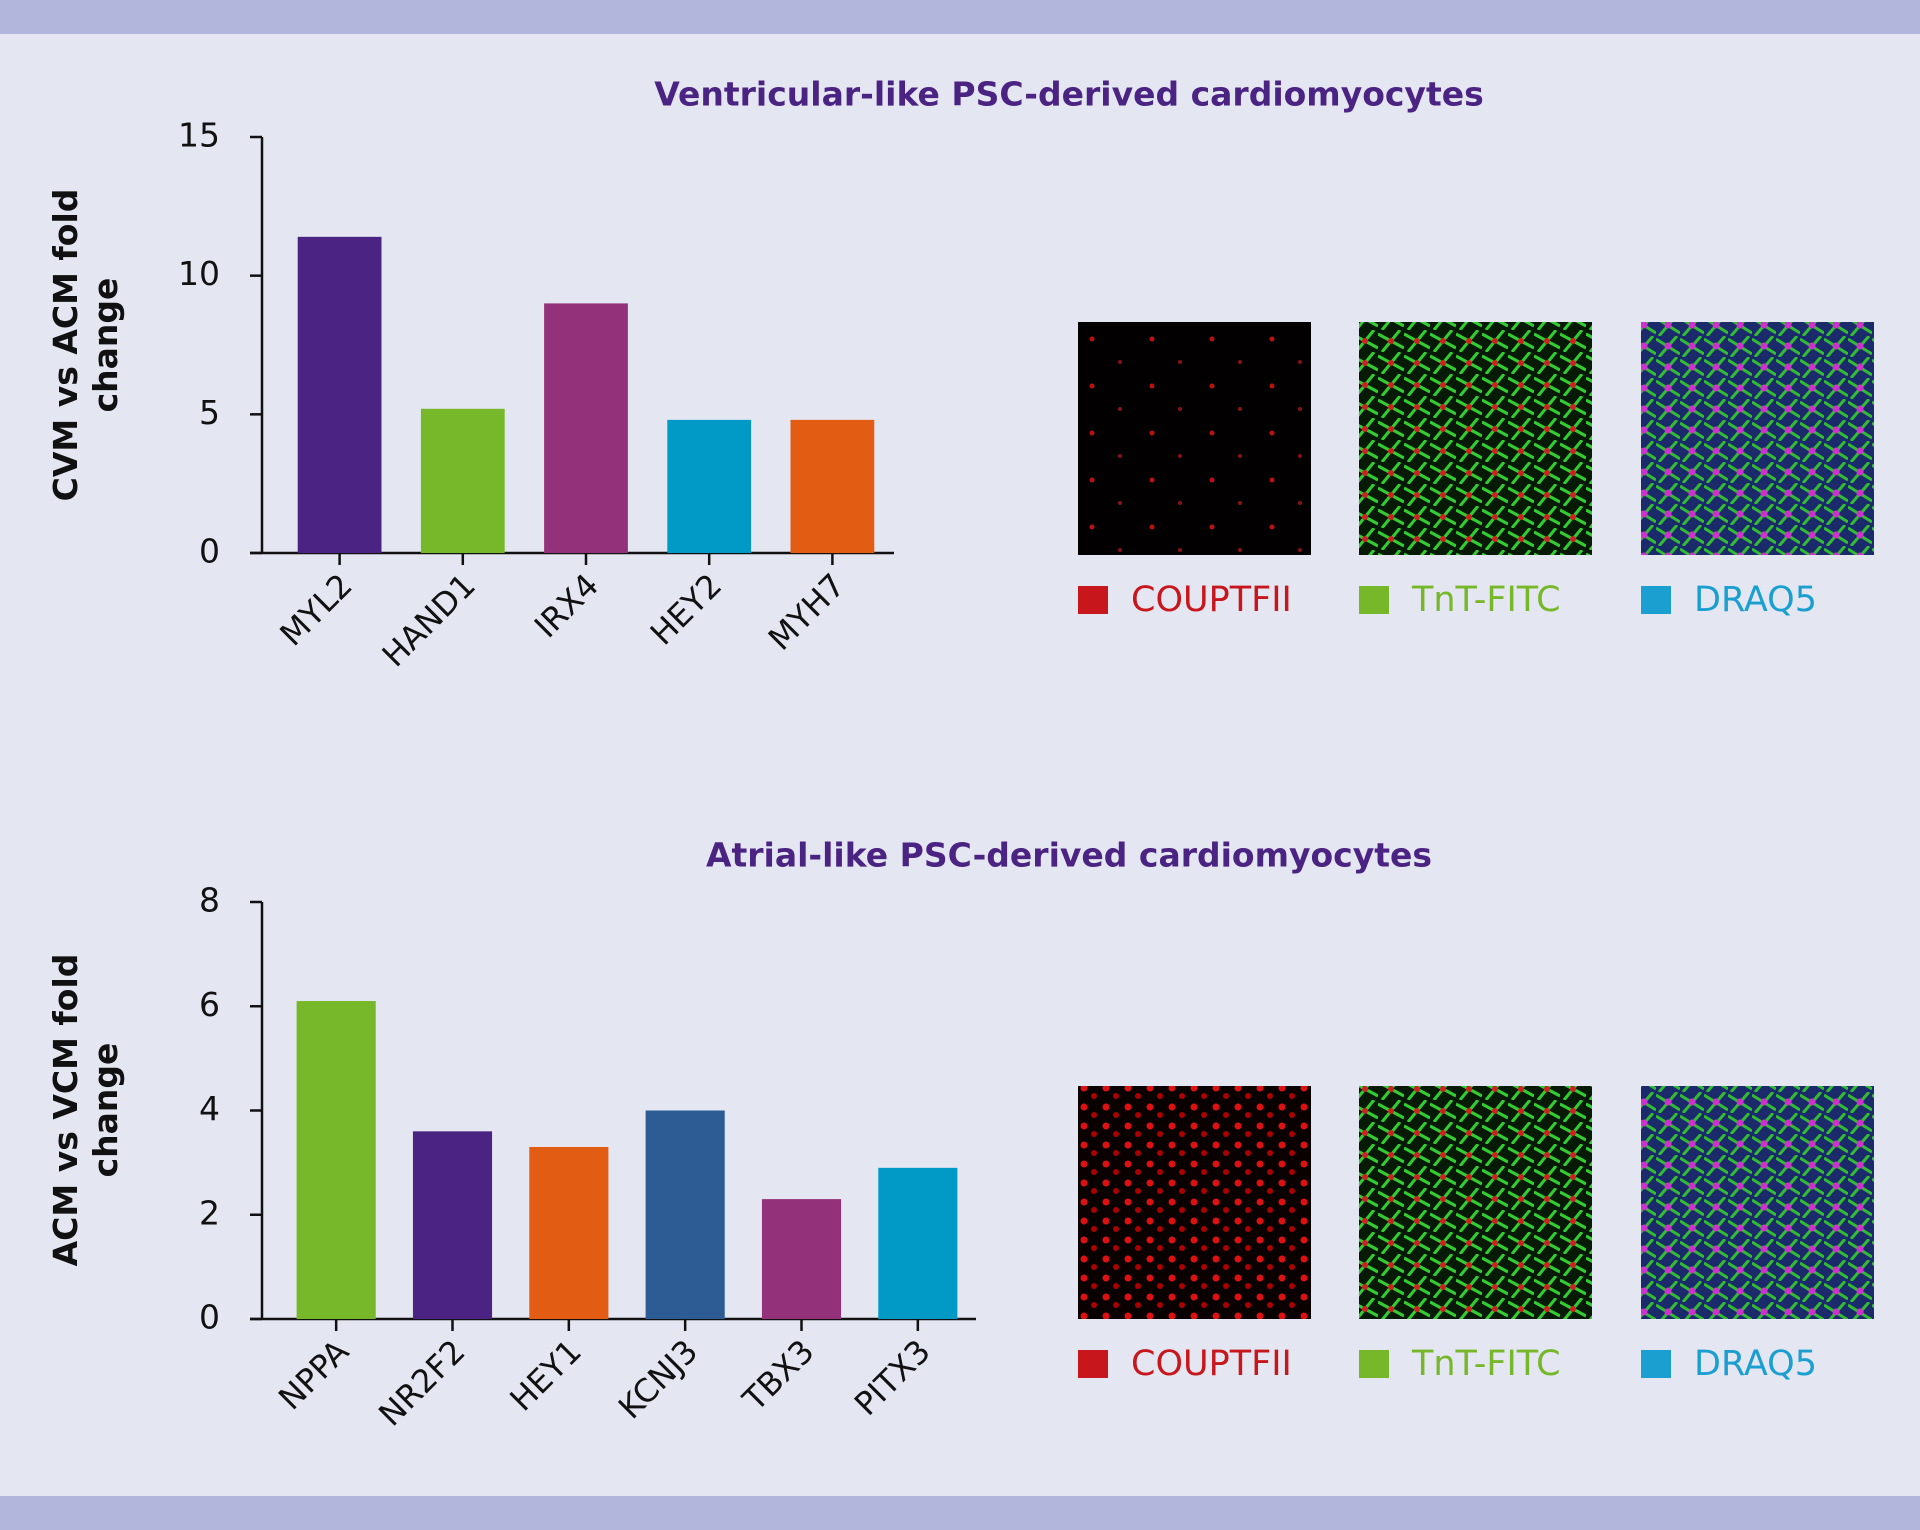 The height and width of the screenshot is (1530, 1920). I want to click on x-tick-label: MYL2, so click(315, 609).